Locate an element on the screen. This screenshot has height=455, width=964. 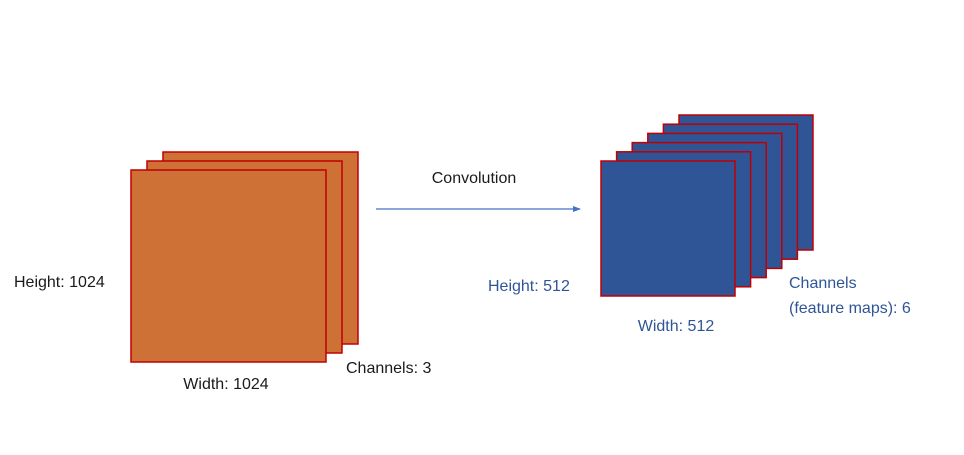
input-stack is located at coordinates (244, 257).